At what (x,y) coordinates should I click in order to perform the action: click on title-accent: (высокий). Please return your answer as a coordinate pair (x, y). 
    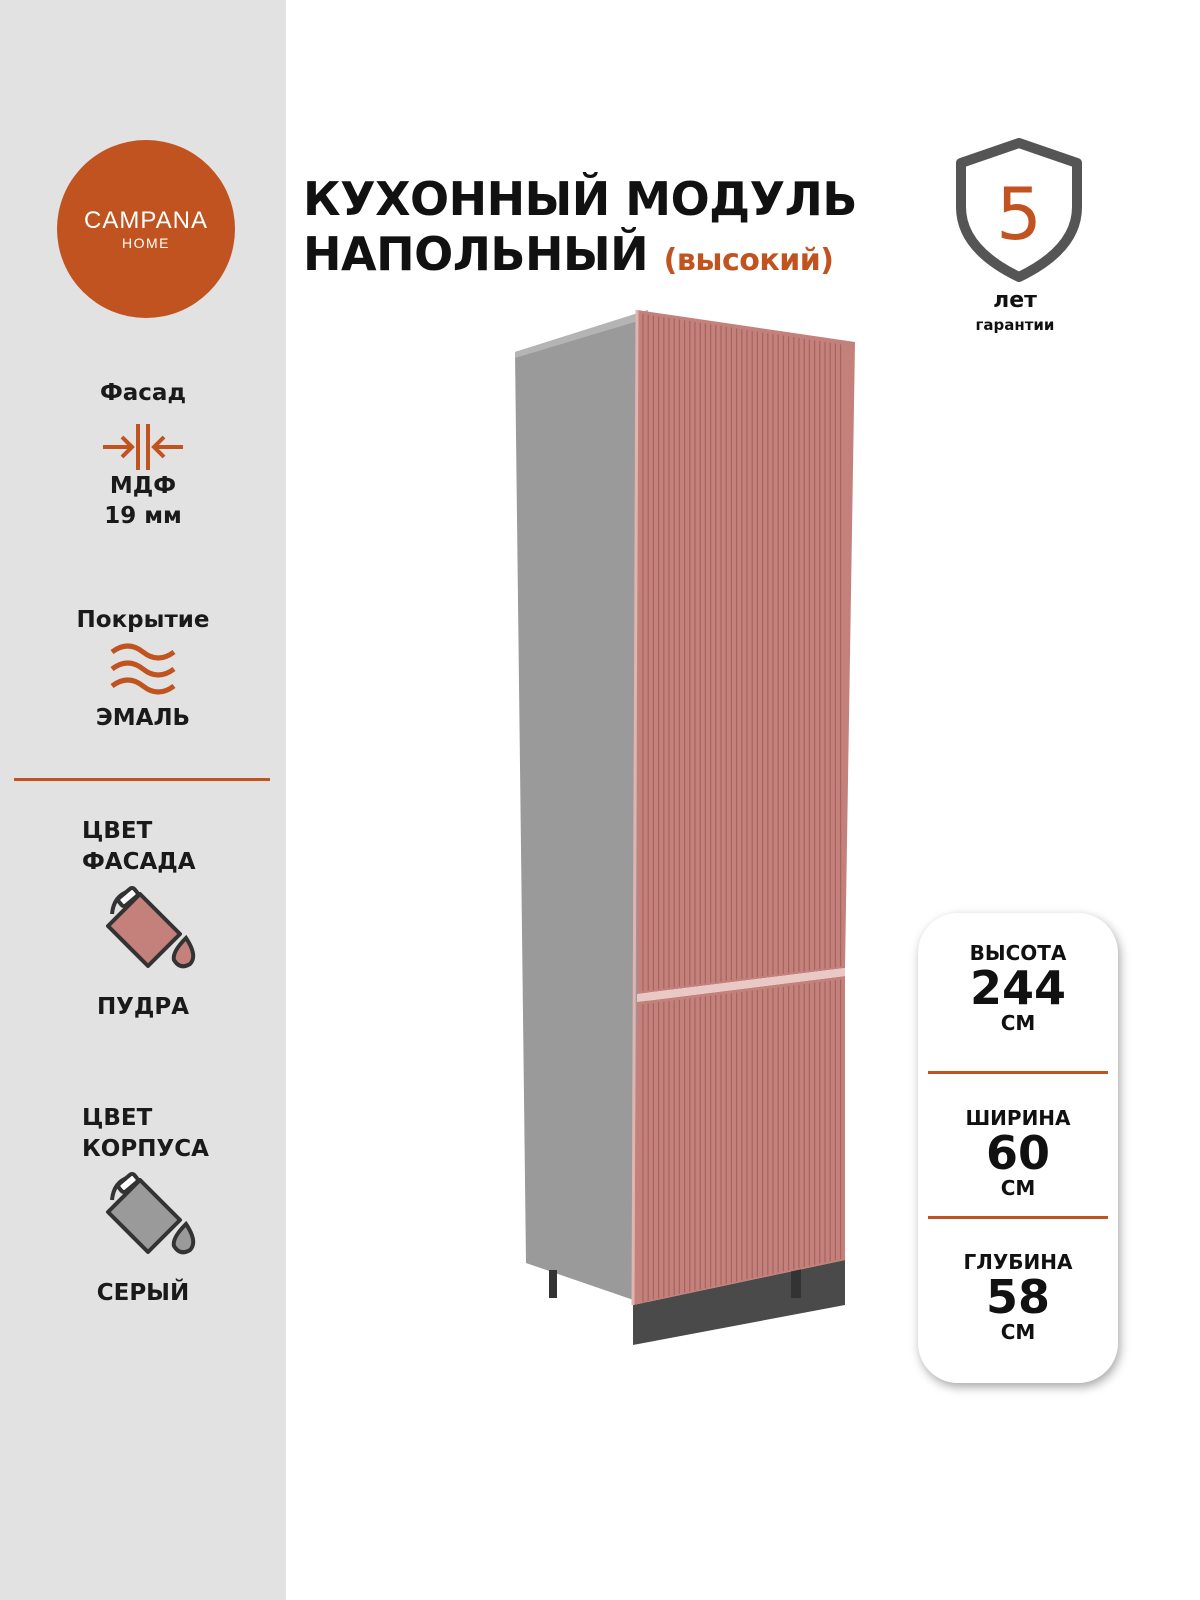
    Looking at the image, I should click on (748, 260).